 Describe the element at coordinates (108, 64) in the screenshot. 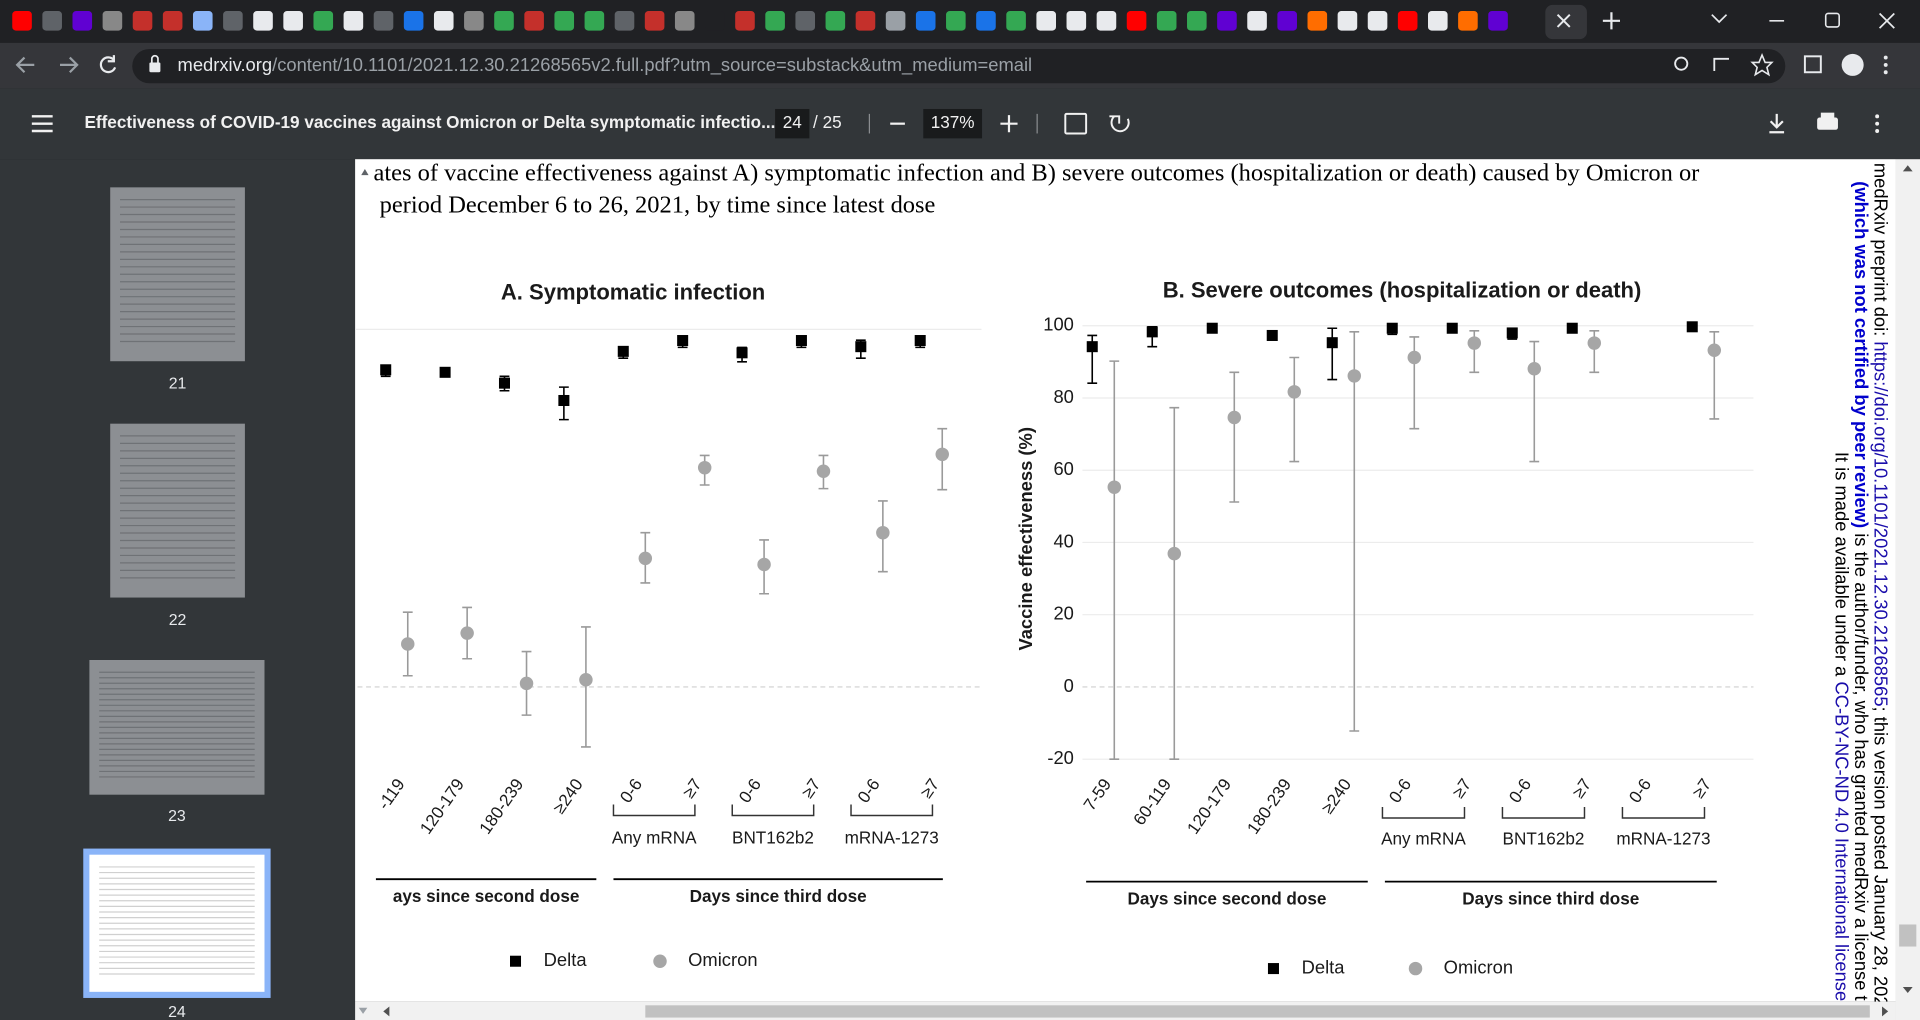

I see `reload` at that location.